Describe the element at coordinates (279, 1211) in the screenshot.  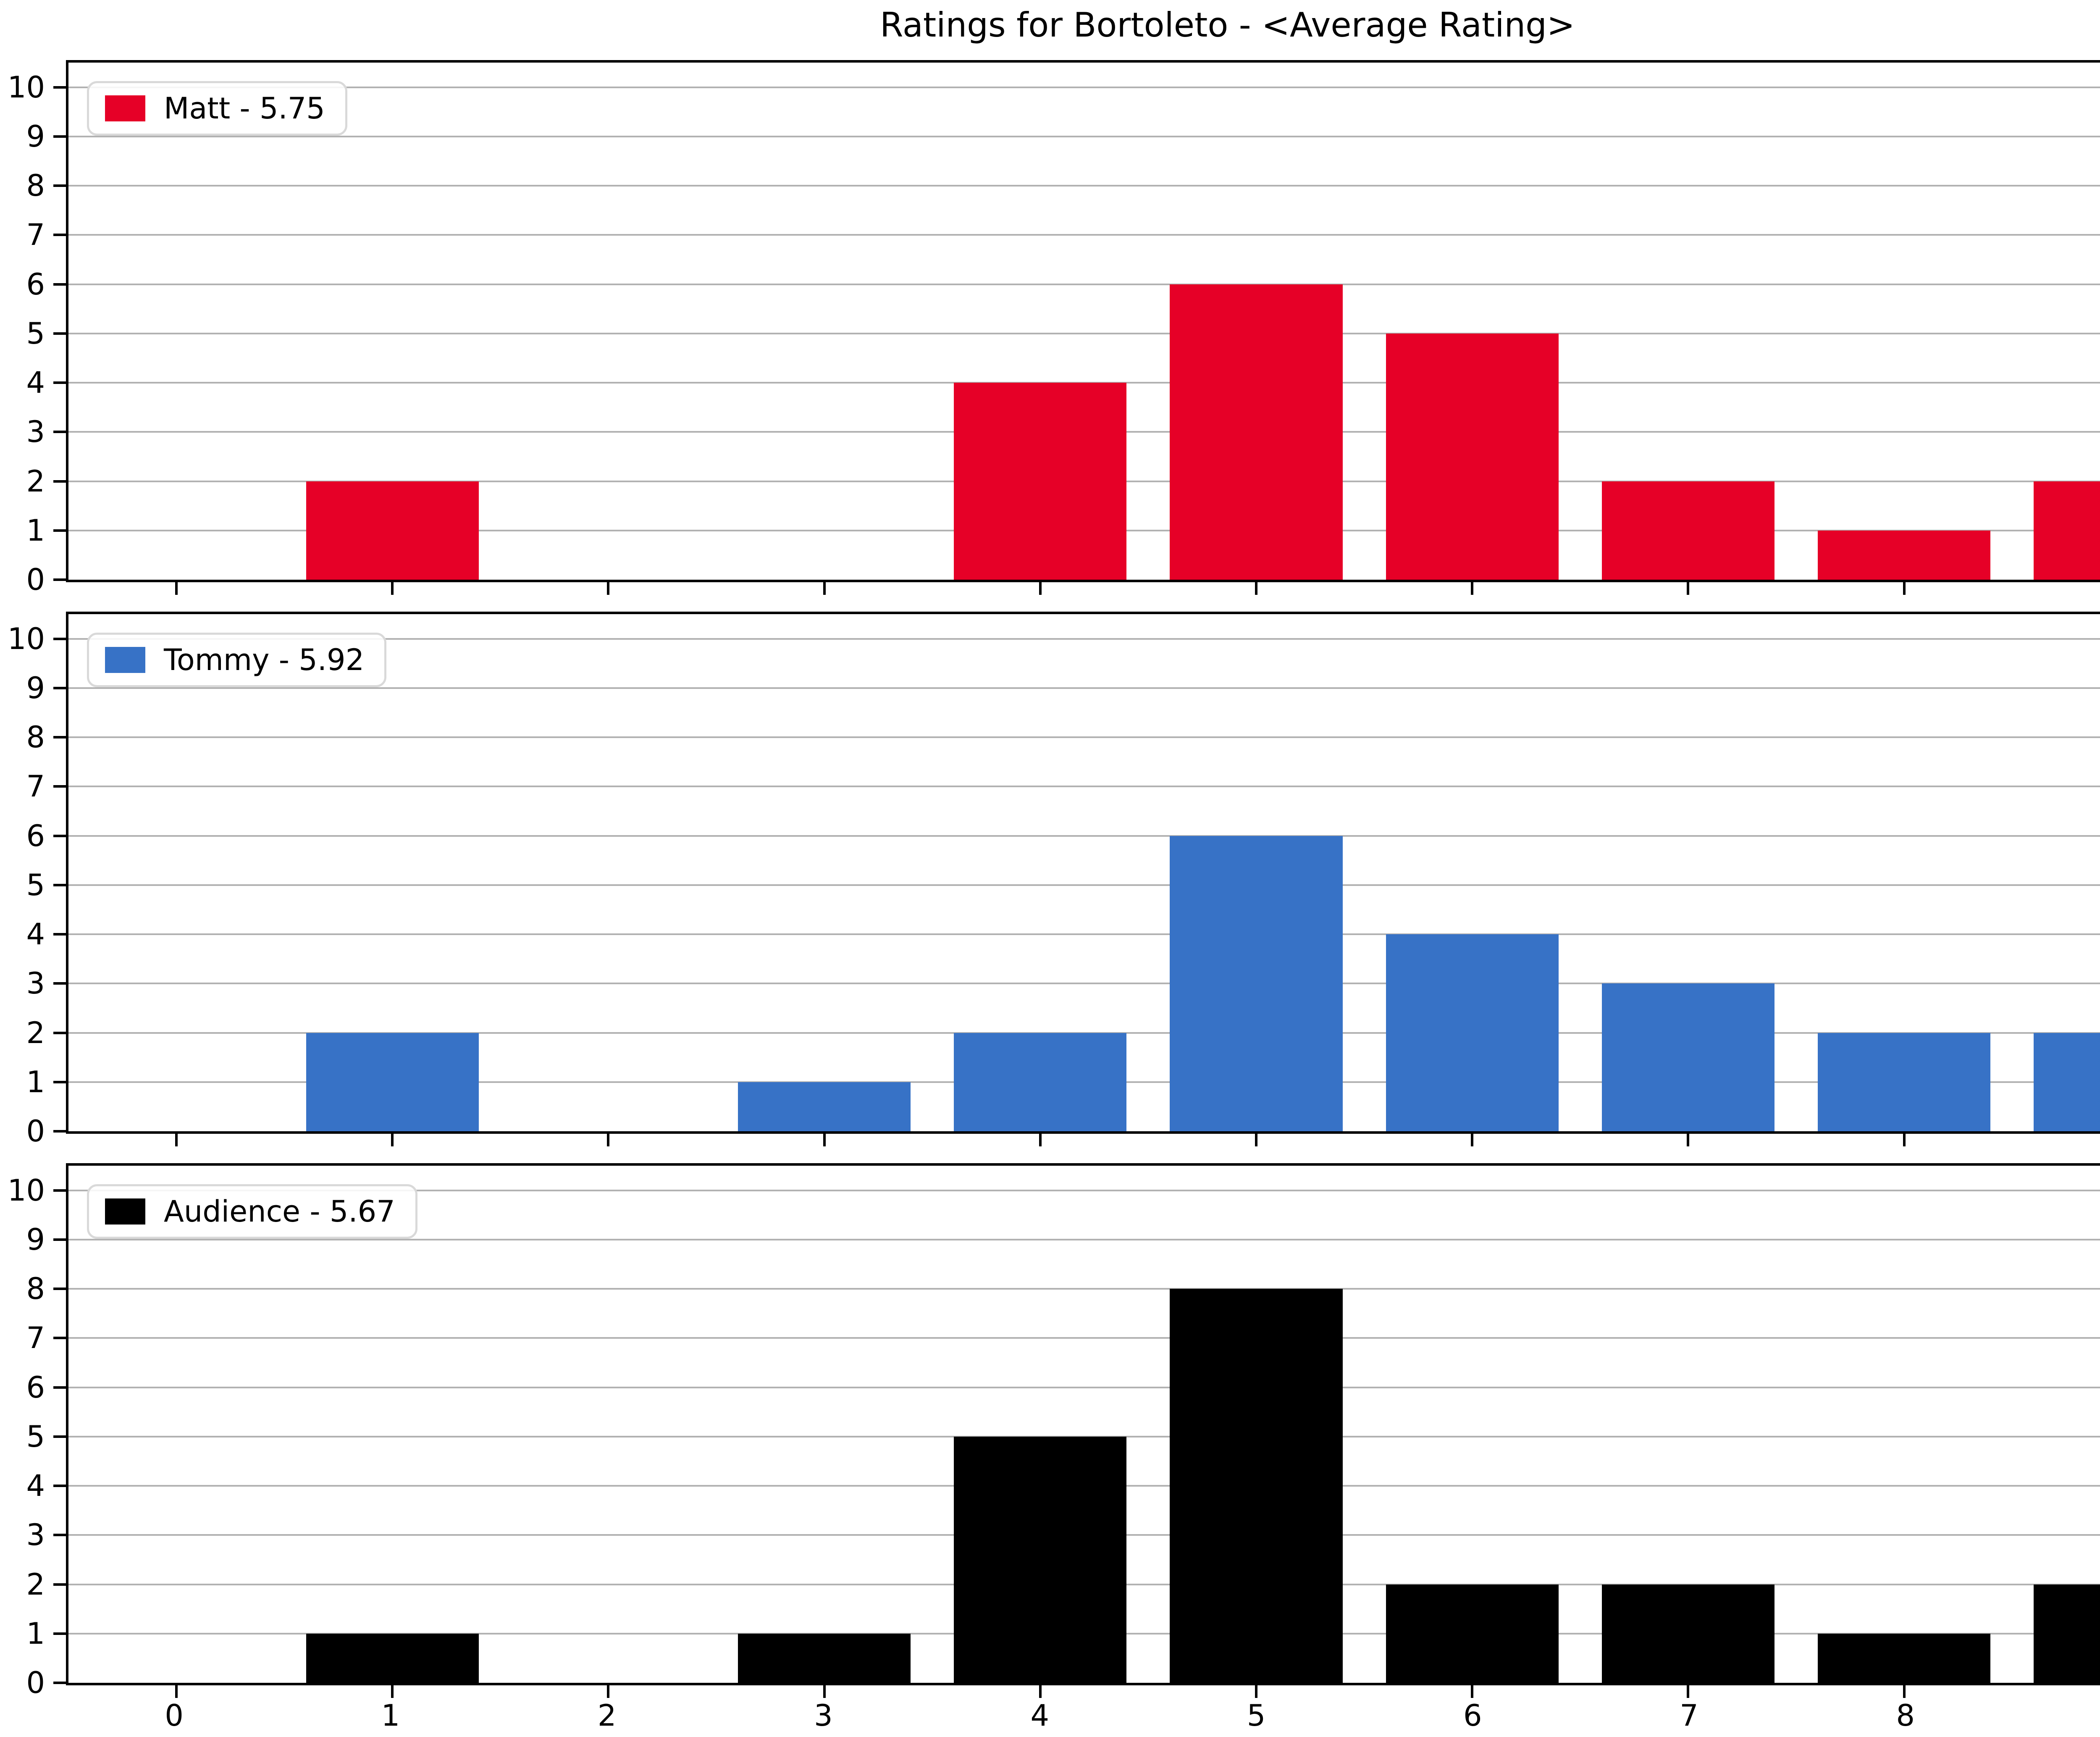
I see `legend-label: Audience - 5.67` at that location.